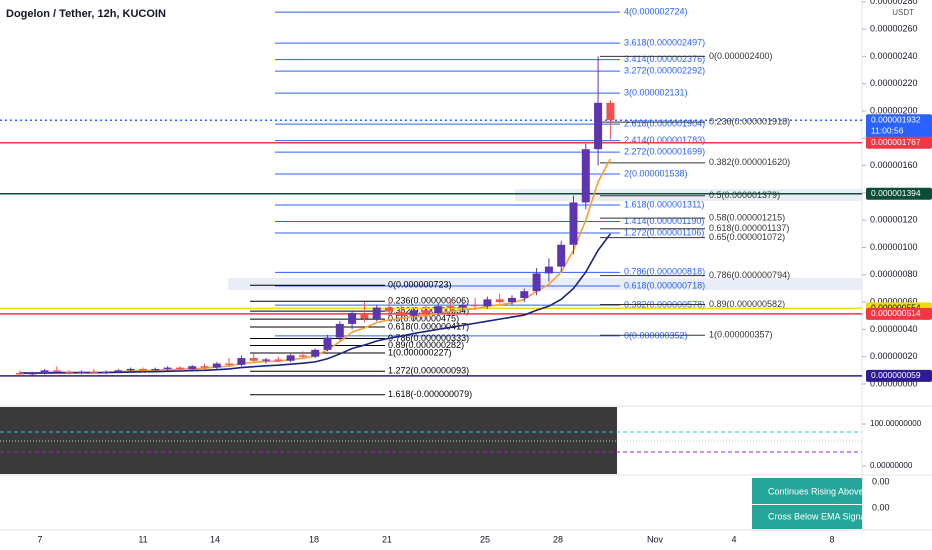 Image resolution: width=932 pixels, height=550 pixels. Describe the element at coordinates (430, 394) in the screenshot. I see `fib-label: 1.618(-0.000000079)` at that location.